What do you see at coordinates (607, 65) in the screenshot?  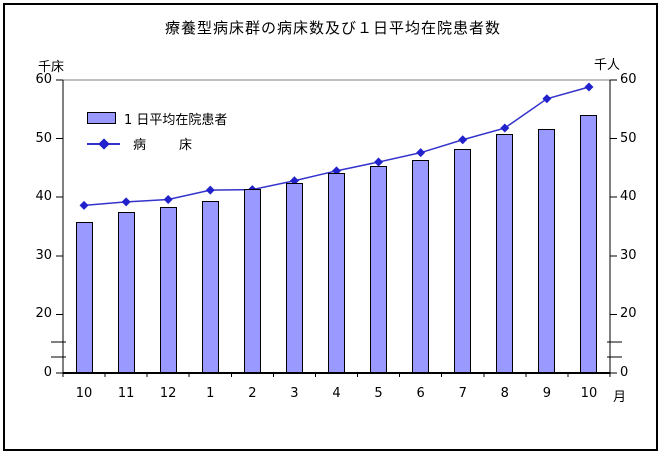 I see `right-axis-unit-label: 千人` at bounding box center [607, 65].